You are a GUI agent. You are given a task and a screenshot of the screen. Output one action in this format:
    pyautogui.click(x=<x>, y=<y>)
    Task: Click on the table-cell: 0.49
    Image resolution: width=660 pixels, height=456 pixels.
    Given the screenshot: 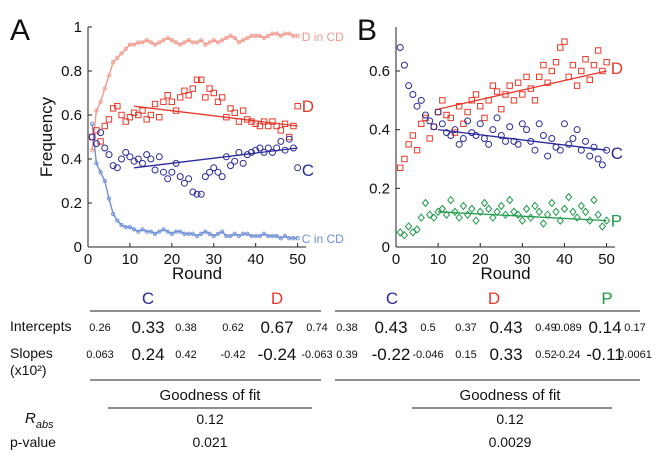 What is the action you would take?
    pyautogui.click(x=545, y=328)
    